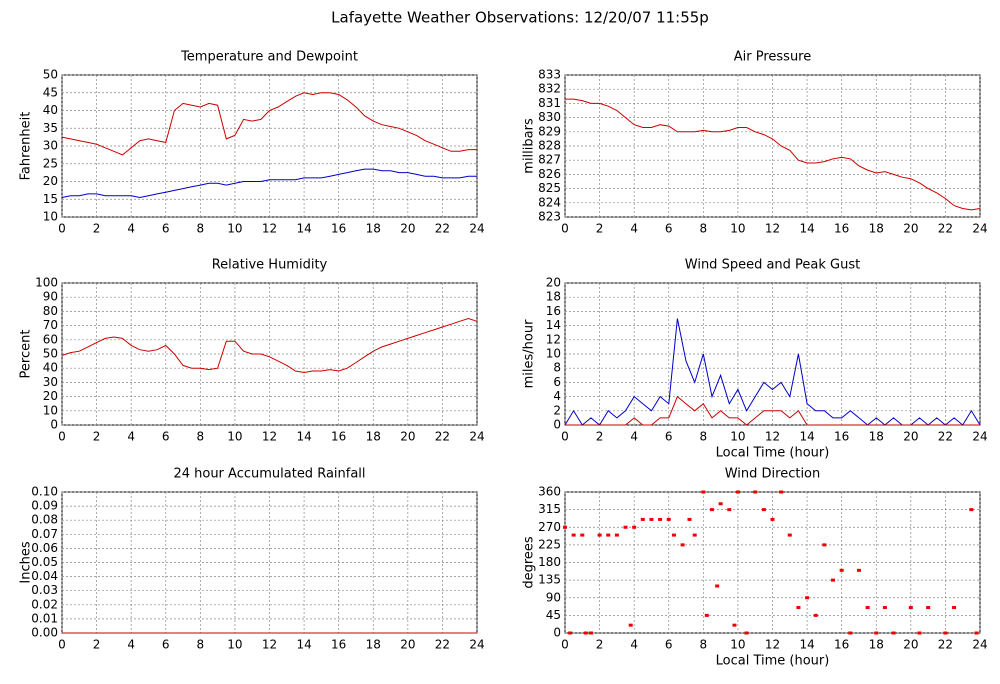 The height and width of the screenshot is (684, 1000). What do you see at coordinates (549, 160) in the screenshot?
I see `y-tick-label: 827` at bounding box center [549, 160].